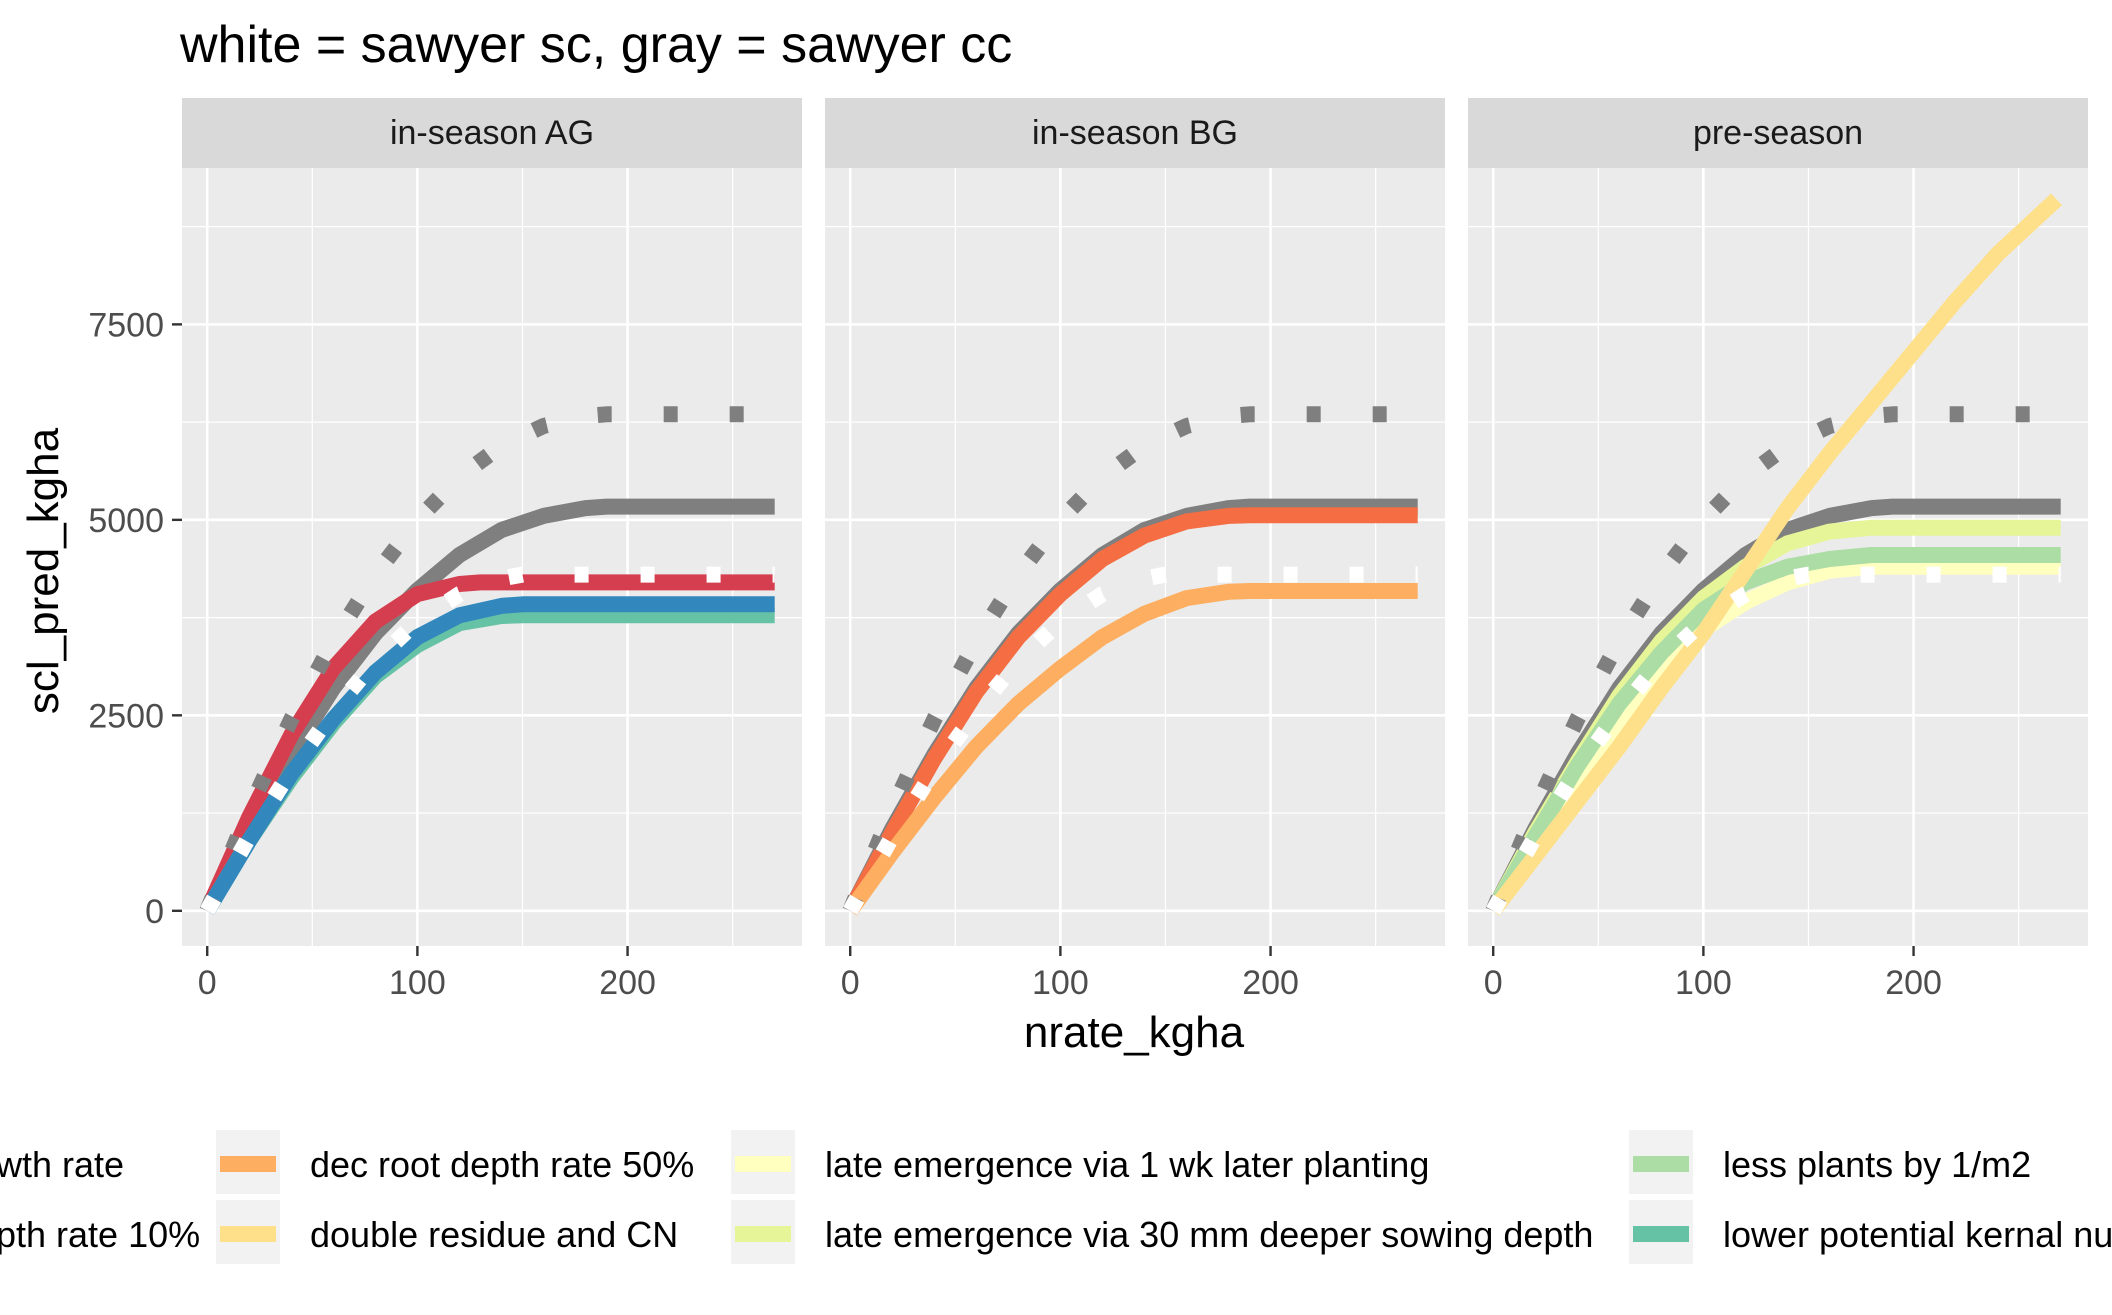 This screenshot has width=2112, height=1315. I want to click on y-axis-title: scl_pred_kgha, so click(43, 570).